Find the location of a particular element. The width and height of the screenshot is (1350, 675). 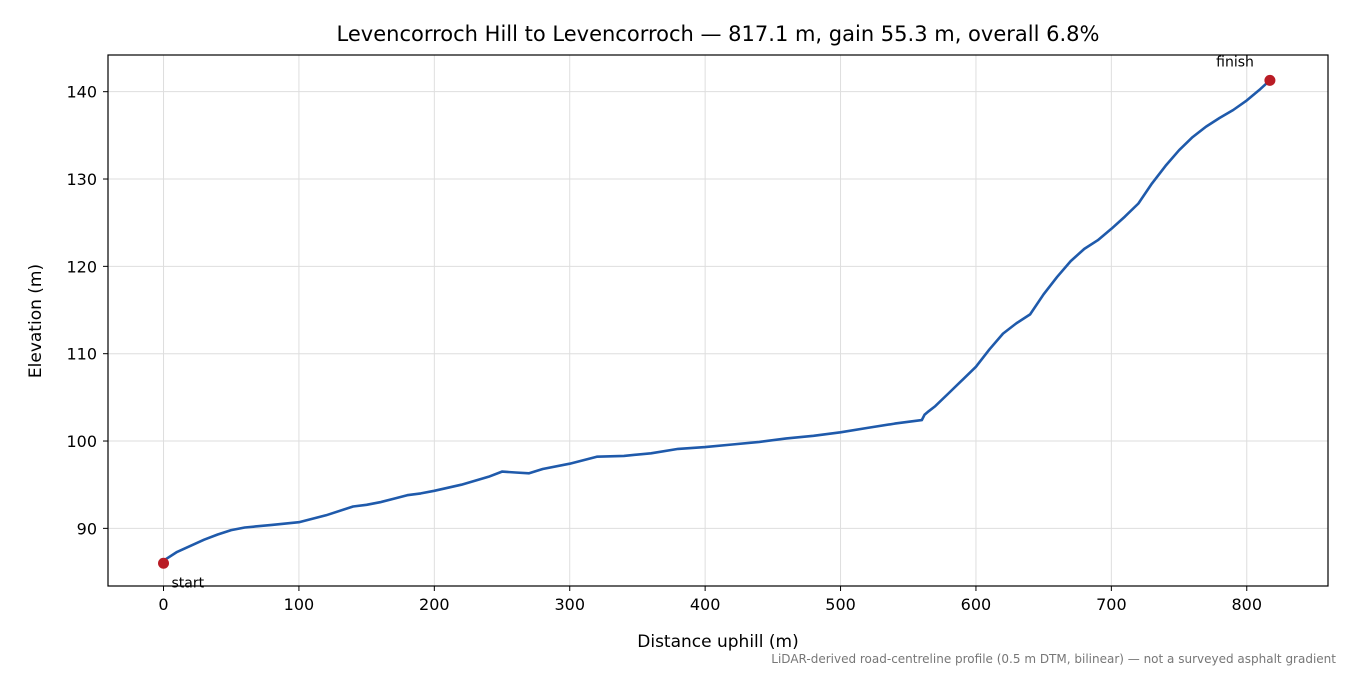

start-marker is located at coordinates (164, 563).